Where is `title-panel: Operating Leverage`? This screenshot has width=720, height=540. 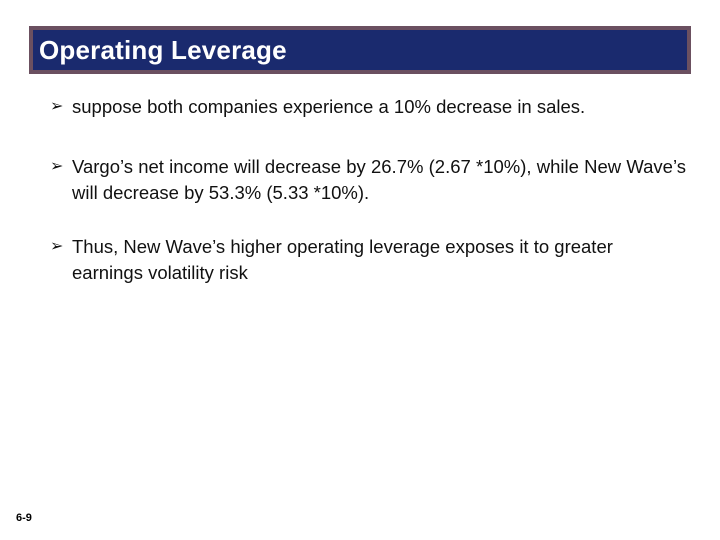
title-panel: Operating Leverage is located at coordinates (360, 50).